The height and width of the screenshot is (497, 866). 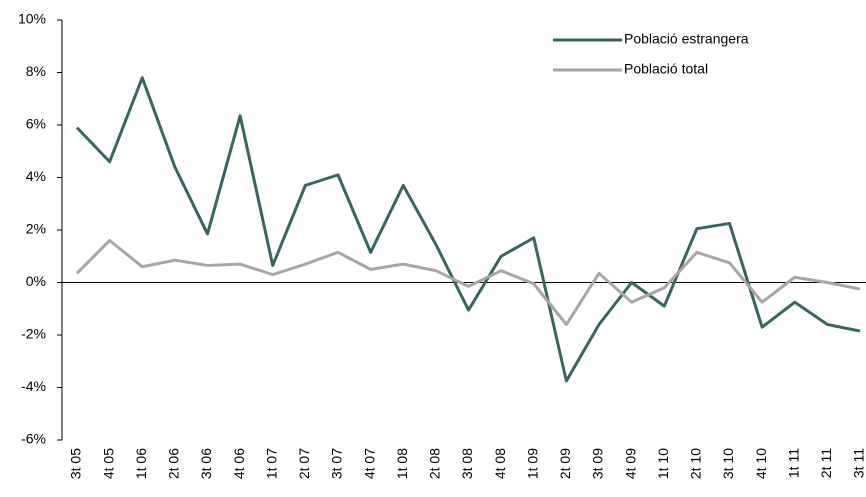 What do you see at coordinates (435, 463) in the screenshot?
I see `x-tick-label: 2t 08` at bounding box center [435, 463].